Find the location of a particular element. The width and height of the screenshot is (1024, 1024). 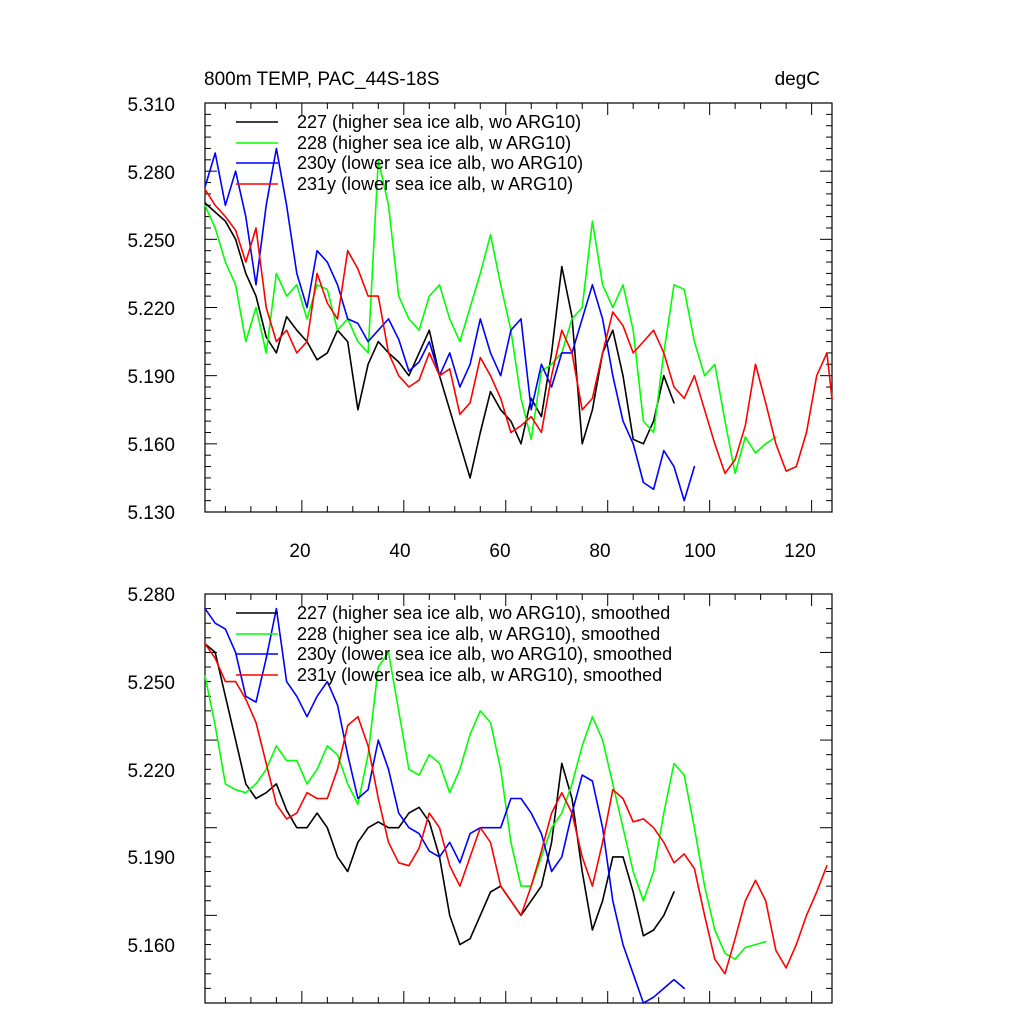

legend-label: 231y (lower sea ice alb, w ARG10) is located at coordinates (435, 184).